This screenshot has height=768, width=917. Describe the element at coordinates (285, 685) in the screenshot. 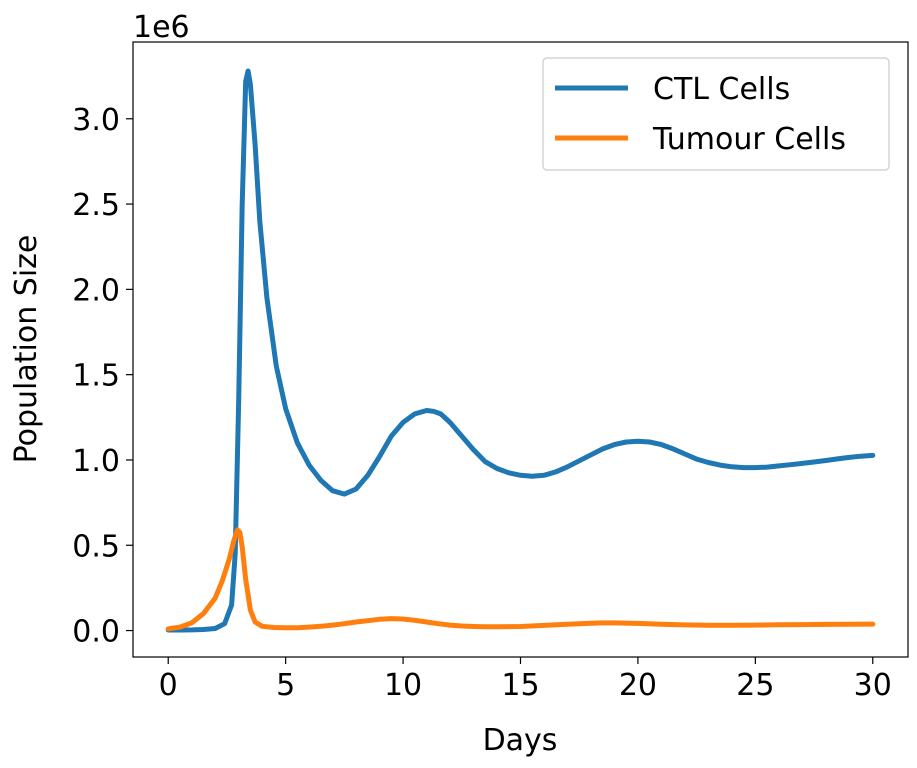

I see `x-tick-label: 5` at that location.